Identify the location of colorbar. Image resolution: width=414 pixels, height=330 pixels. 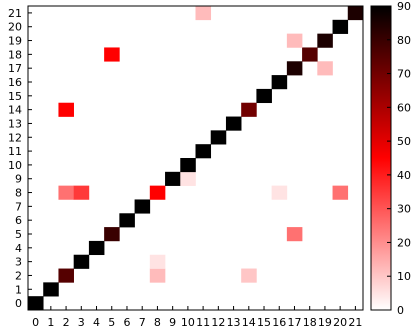
(381, 158).